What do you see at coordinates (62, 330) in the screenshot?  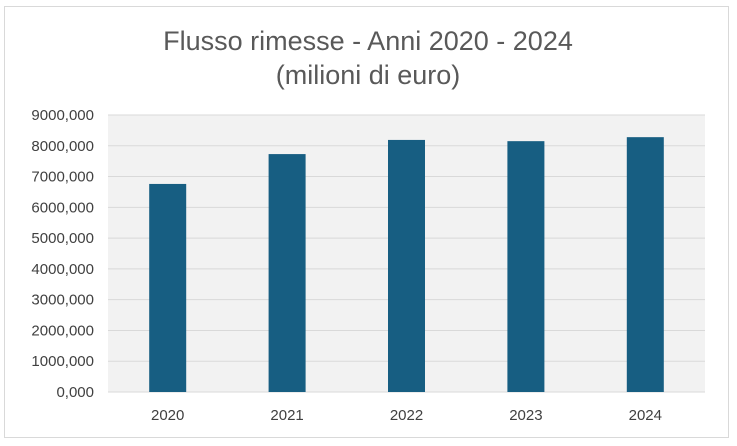 I see `y-tick-label: 2000,000` at bounding box center [62, 330].